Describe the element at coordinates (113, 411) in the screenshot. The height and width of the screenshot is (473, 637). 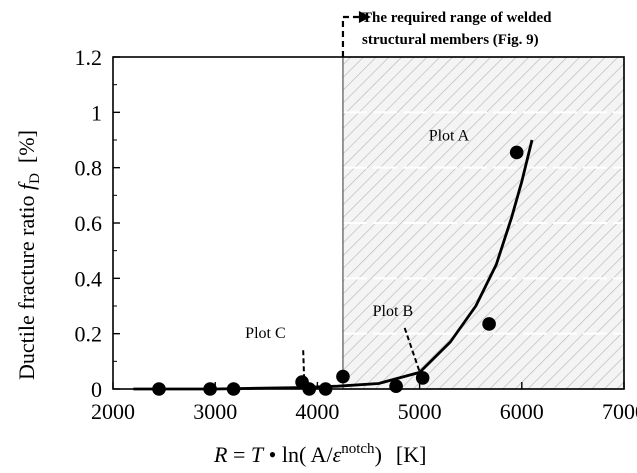
I see `x-tick-label: 2000` at that location.